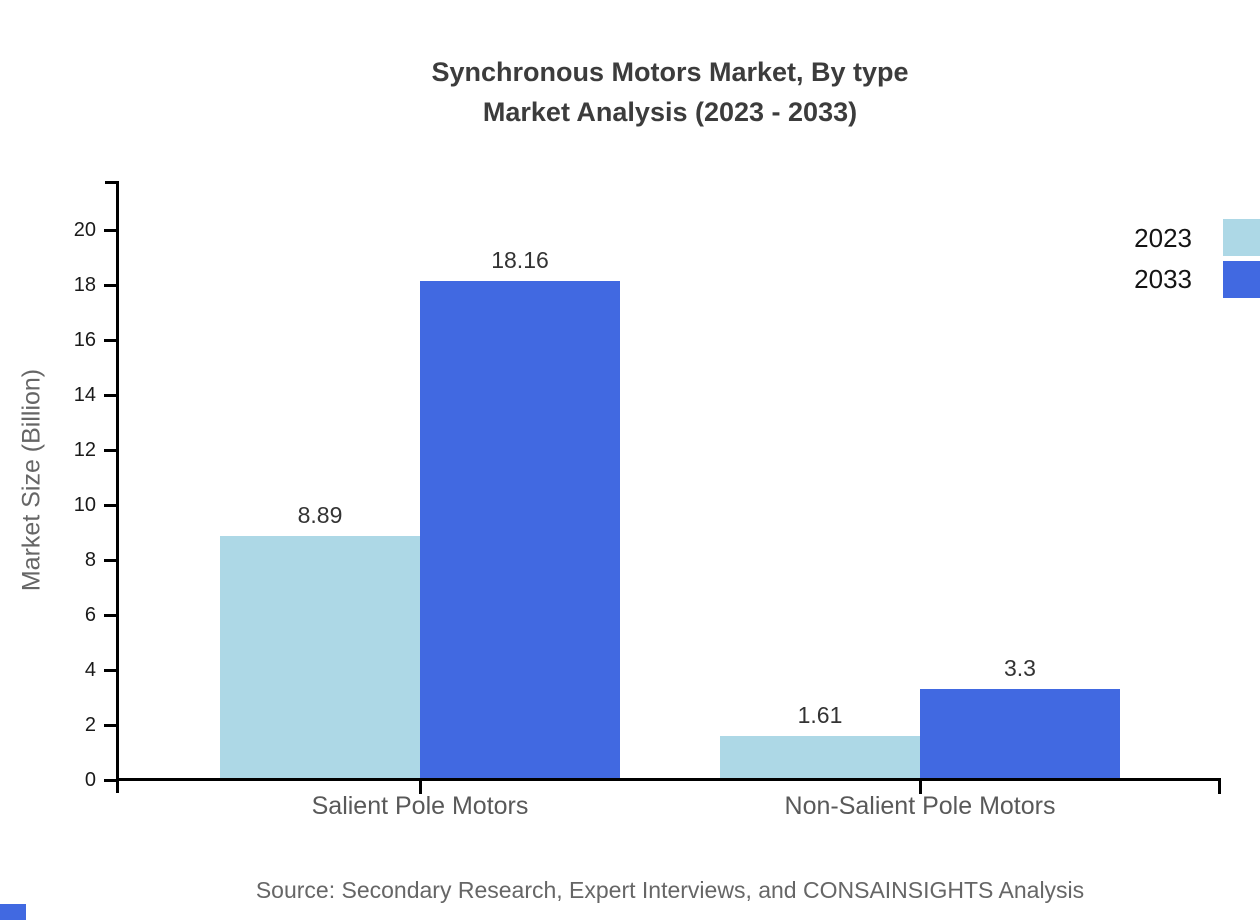 This screenshot has height=920, width=1260. What do you see at coordinates (1020, 734) in the screenshot?
I see `bar-2033-non-salient-pole-motors` at bounding box center [1020, 734].